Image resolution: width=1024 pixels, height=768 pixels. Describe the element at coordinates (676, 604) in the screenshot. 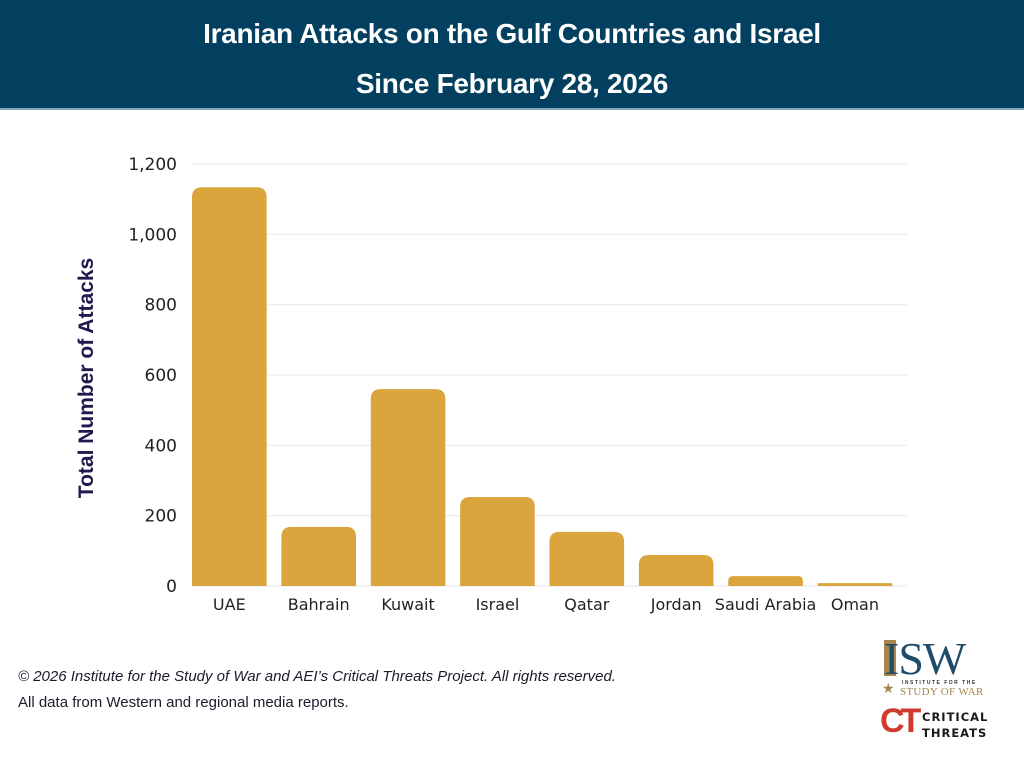

I see `x-tick-label: Jordan` at that location.